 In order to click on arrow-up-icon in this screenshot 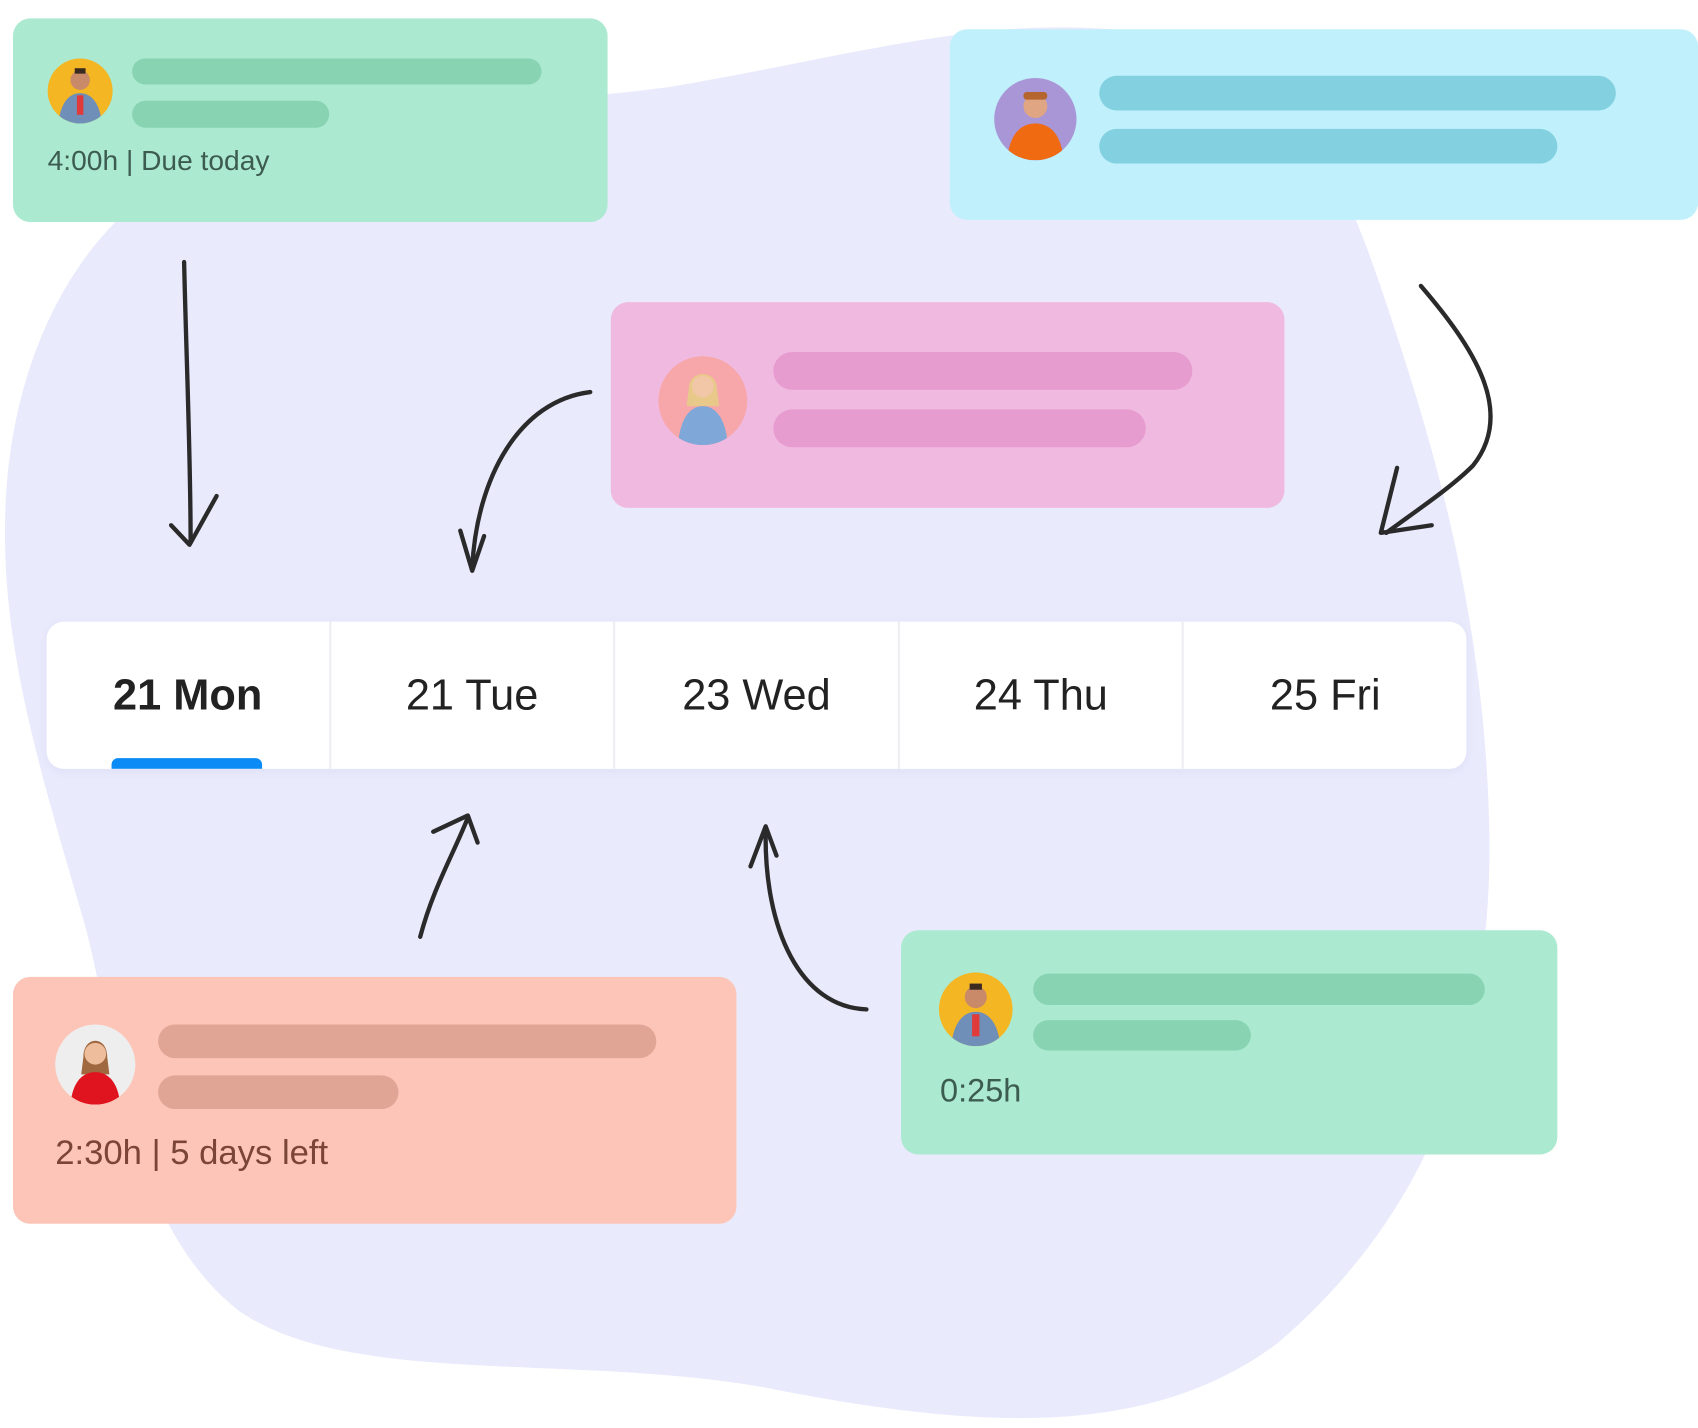, I will do `click(449, 876)`.